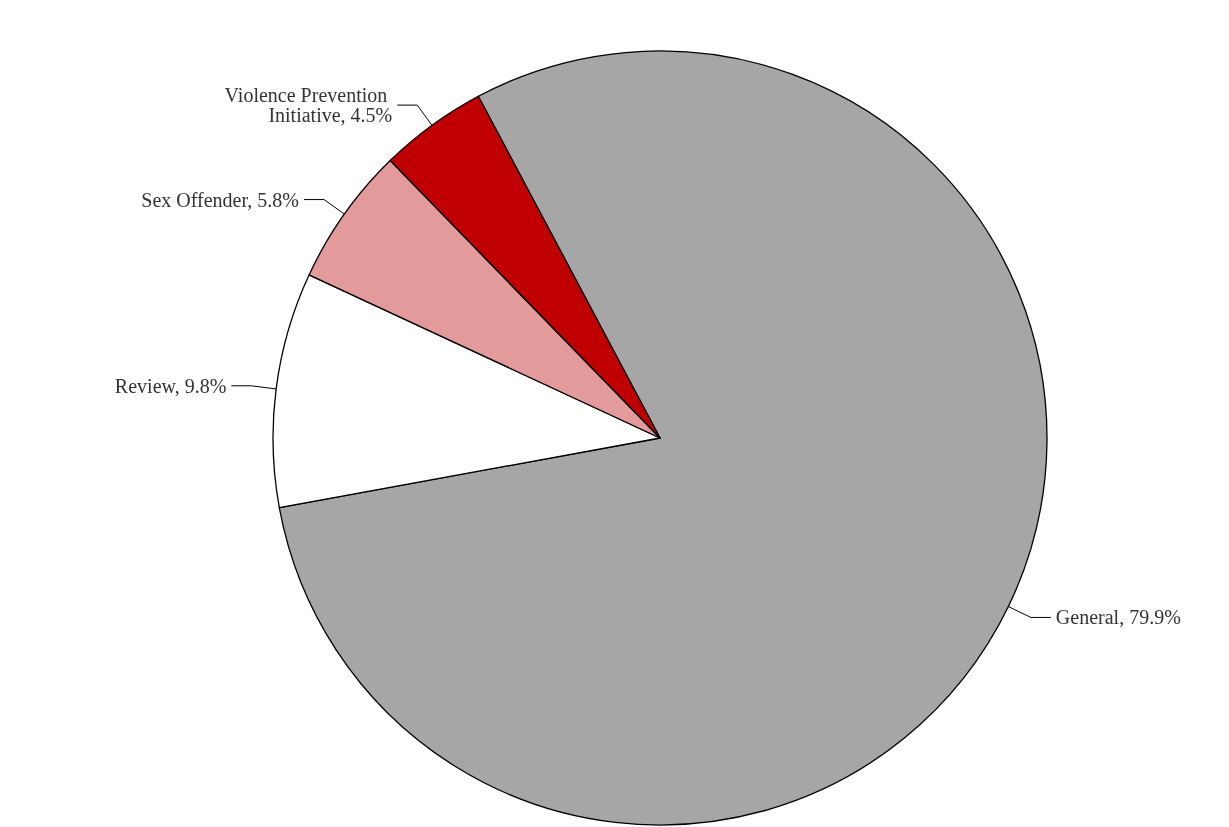 This screenshot has height=827, width=1229. Describe the element at coordinates (308, 105) in the screenshot. I see `slice-label: Violence Prevention Initiative, 4.5%` at that location.